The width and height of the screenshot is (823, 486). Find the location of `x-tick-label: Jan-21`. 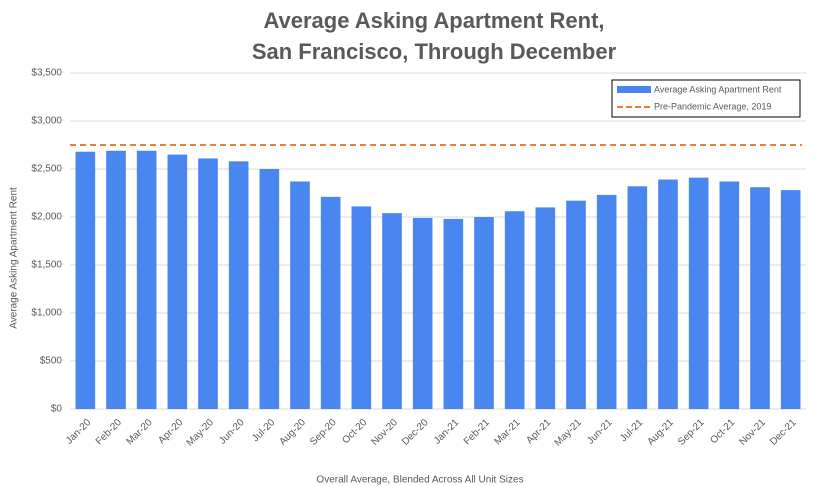

x-tick-label: Jan-21 is located at coordinates (447, 432).